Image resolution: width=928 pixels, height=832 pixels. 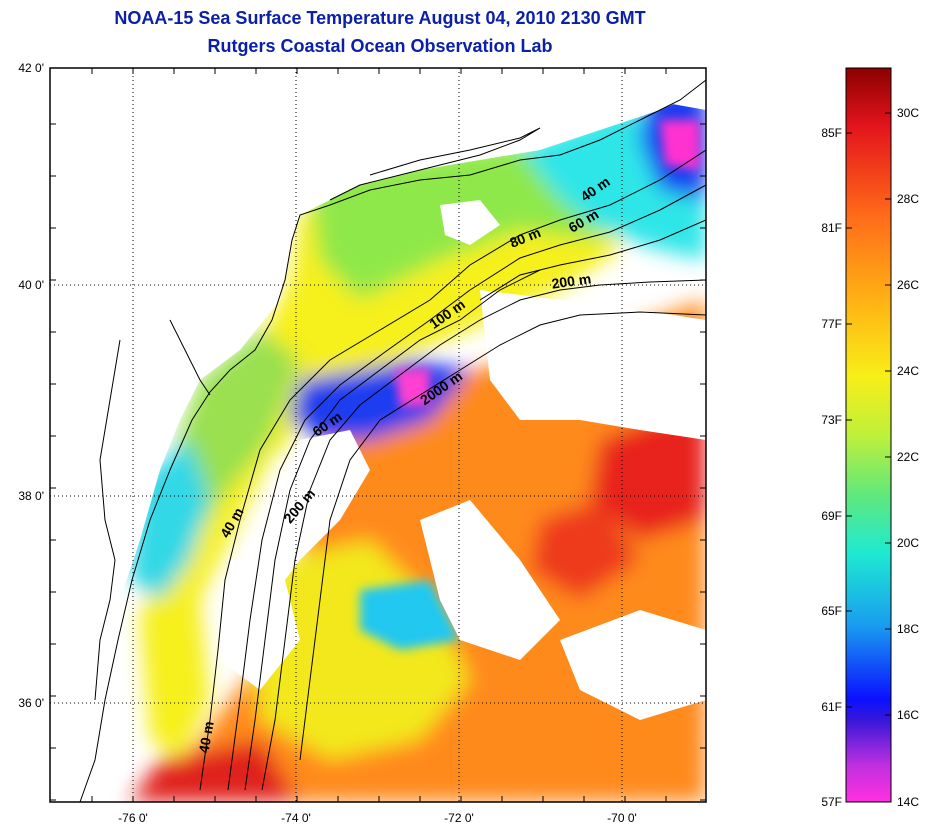 What do you see at coordinates (260, 625) in the screenshot?
I see `cloud-gap-south` at bounding box center [260, 625].